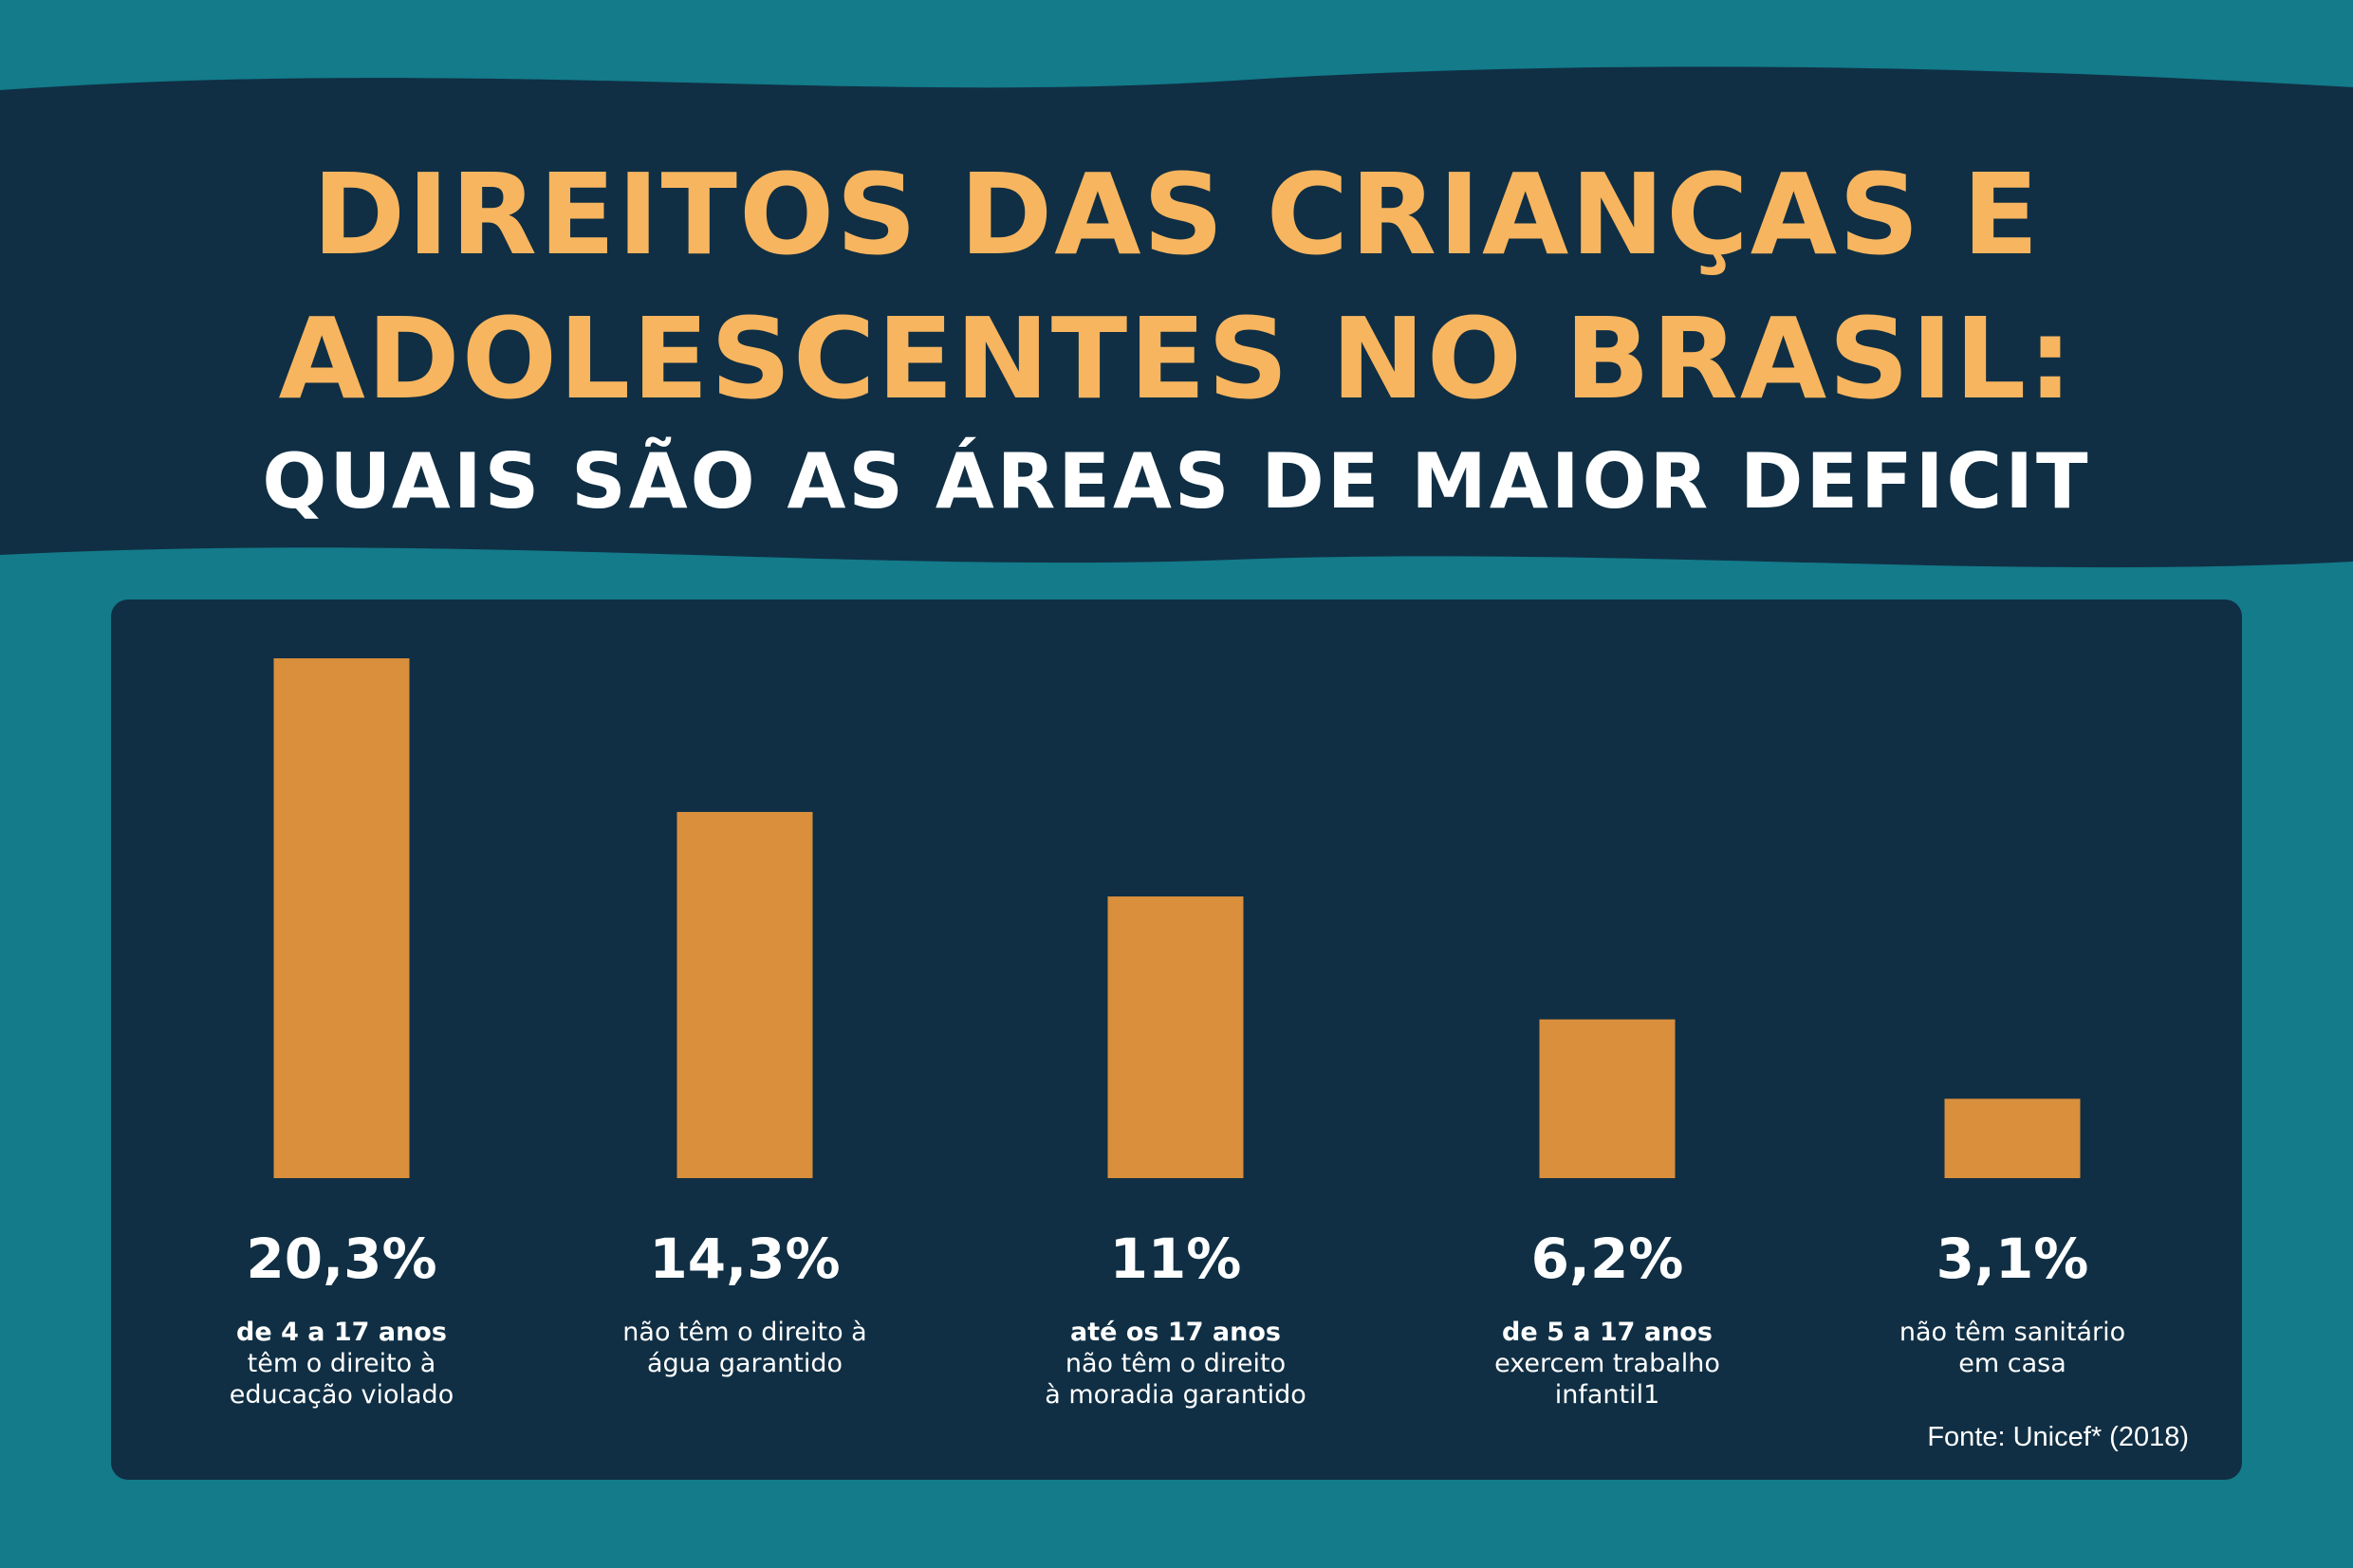 The height and width of the screenshot is (1568, 2353). What do you see at coordinates (1176, 358) in the screenshot?
I see `title-line-2: ADOLESCENTES NO BRASIL:` at bounding box center [1176, 358].